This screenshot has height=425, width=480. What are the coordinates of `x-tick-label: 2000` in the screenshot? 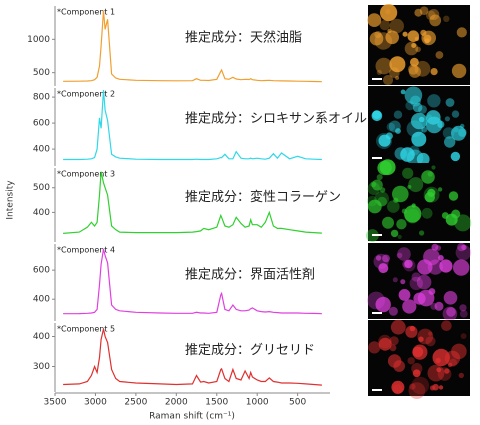 It's located at (176, 403).